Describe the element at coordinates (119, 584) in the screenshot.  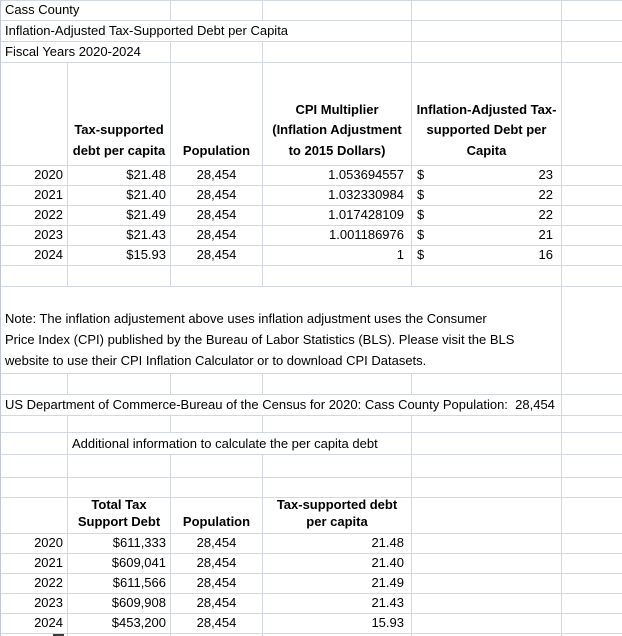
I see `bottom-row-total: $611,566` at that location.